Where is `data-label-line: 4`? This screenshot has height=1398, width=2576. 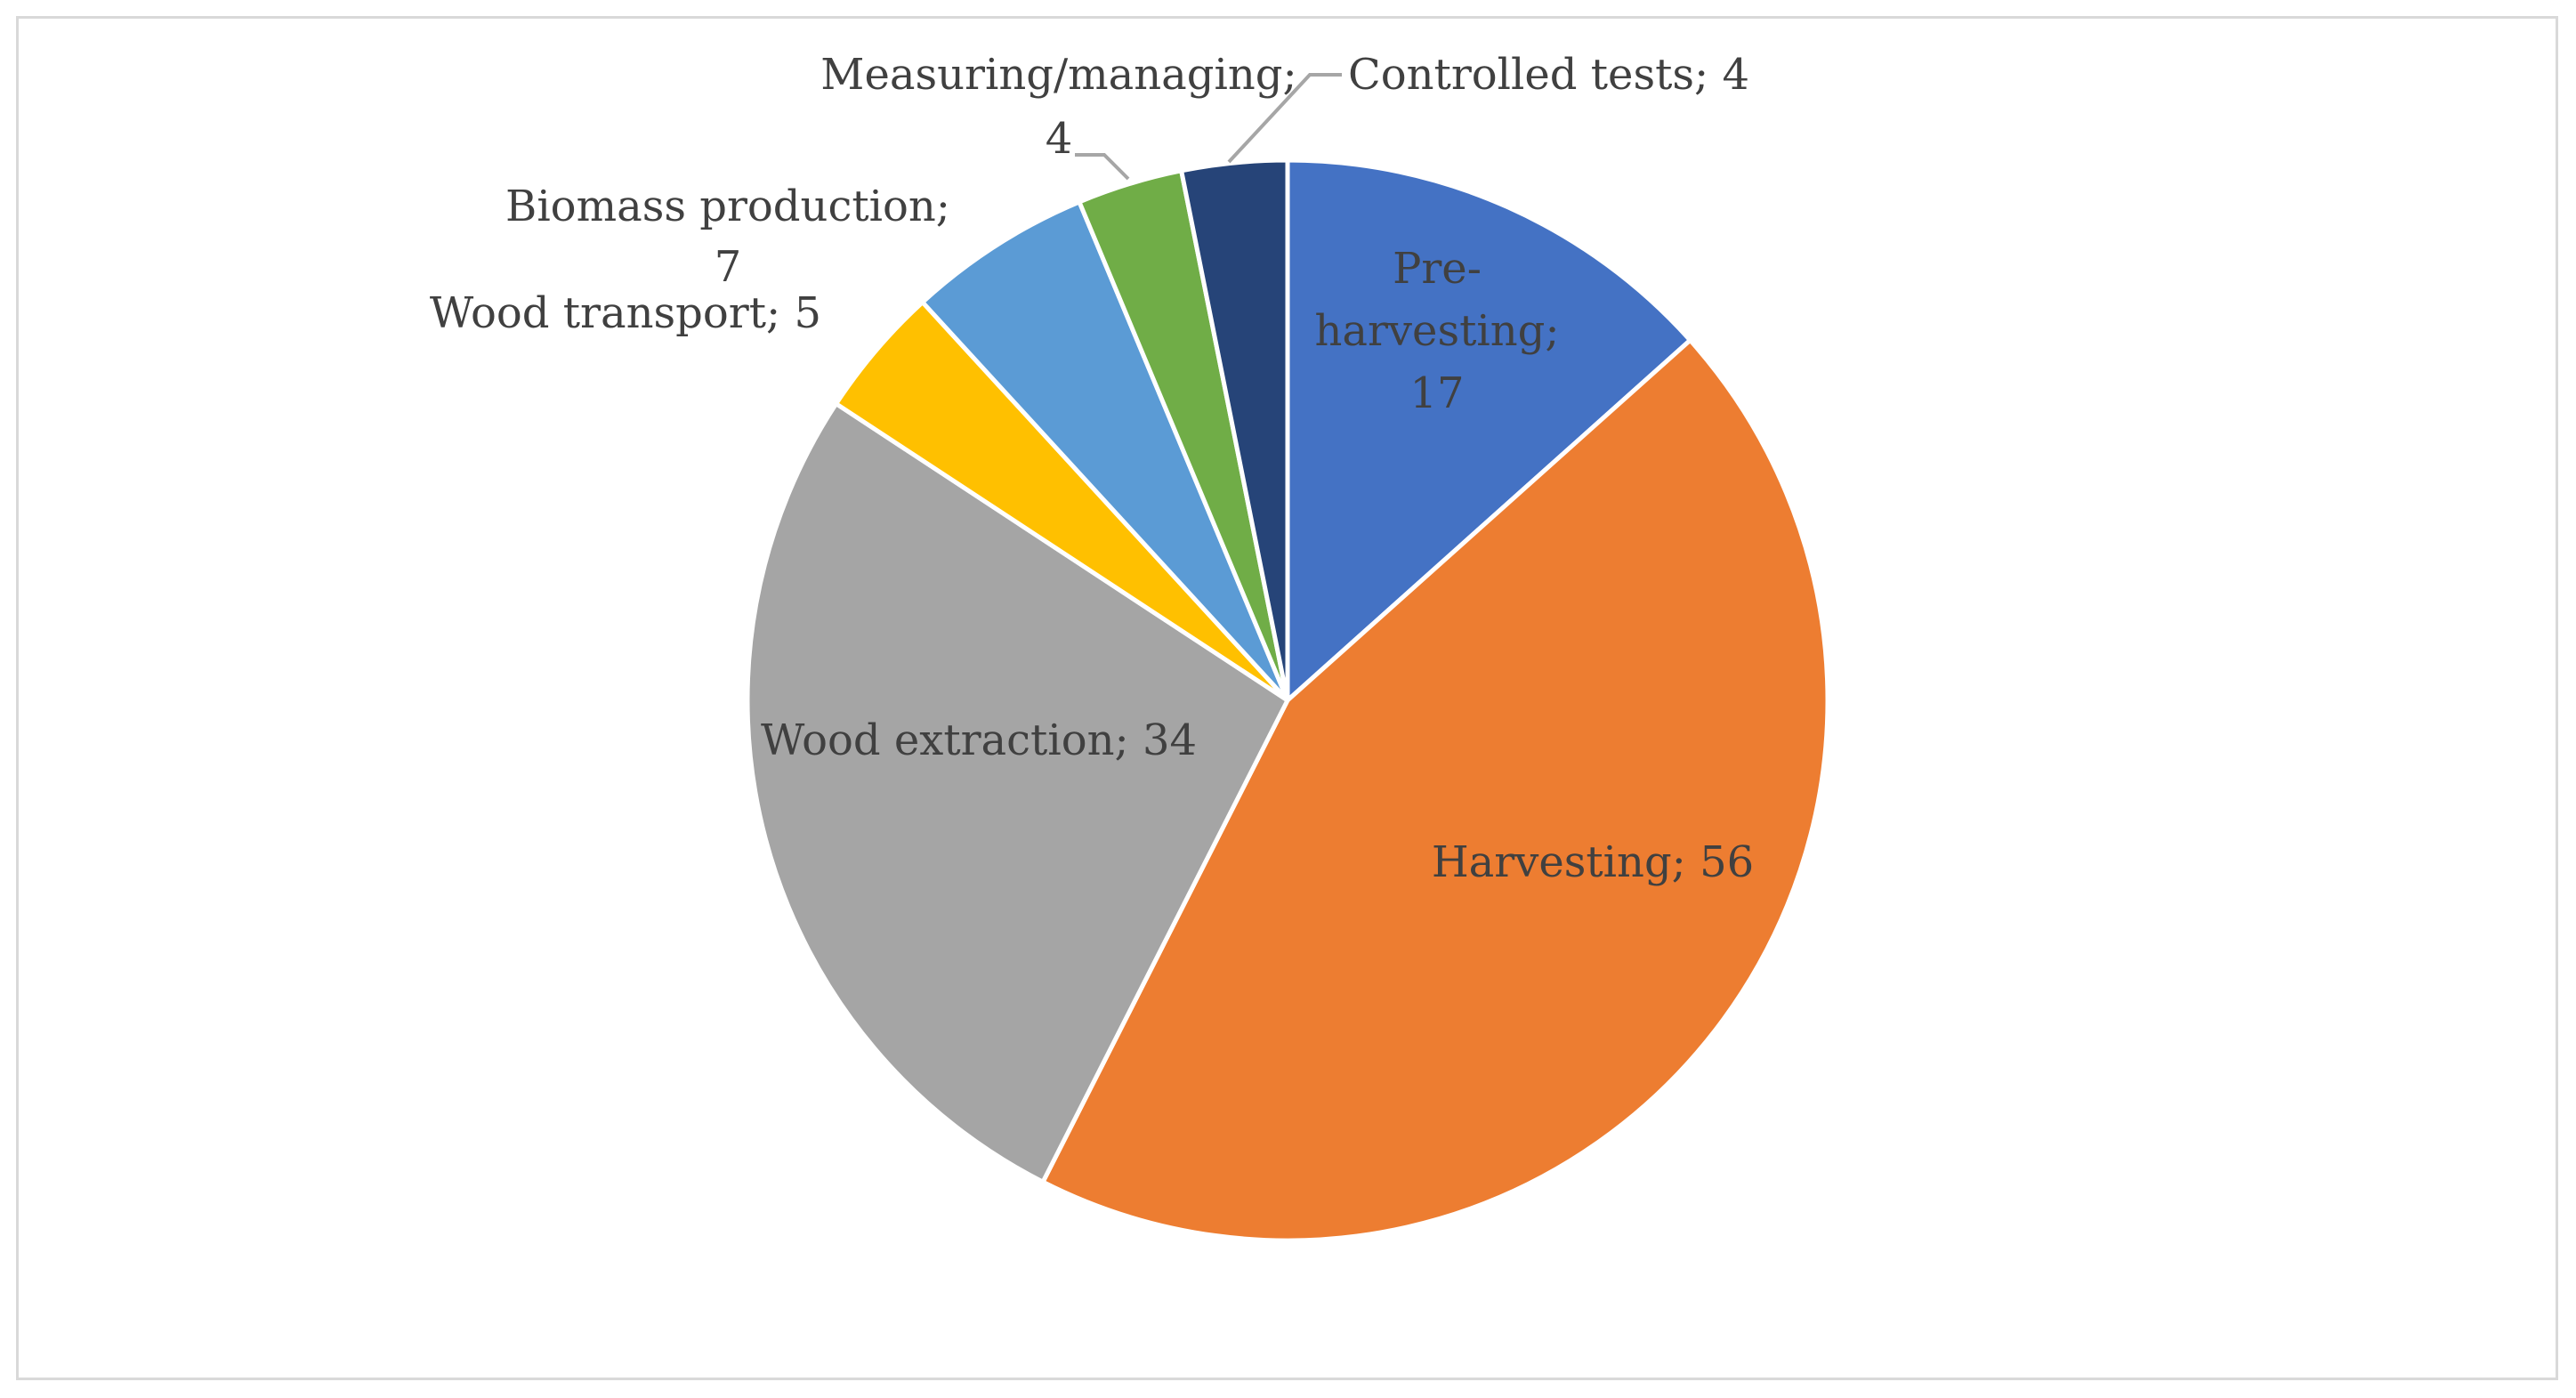
data-label-line: 4 is located at coordinates (1059, 139).